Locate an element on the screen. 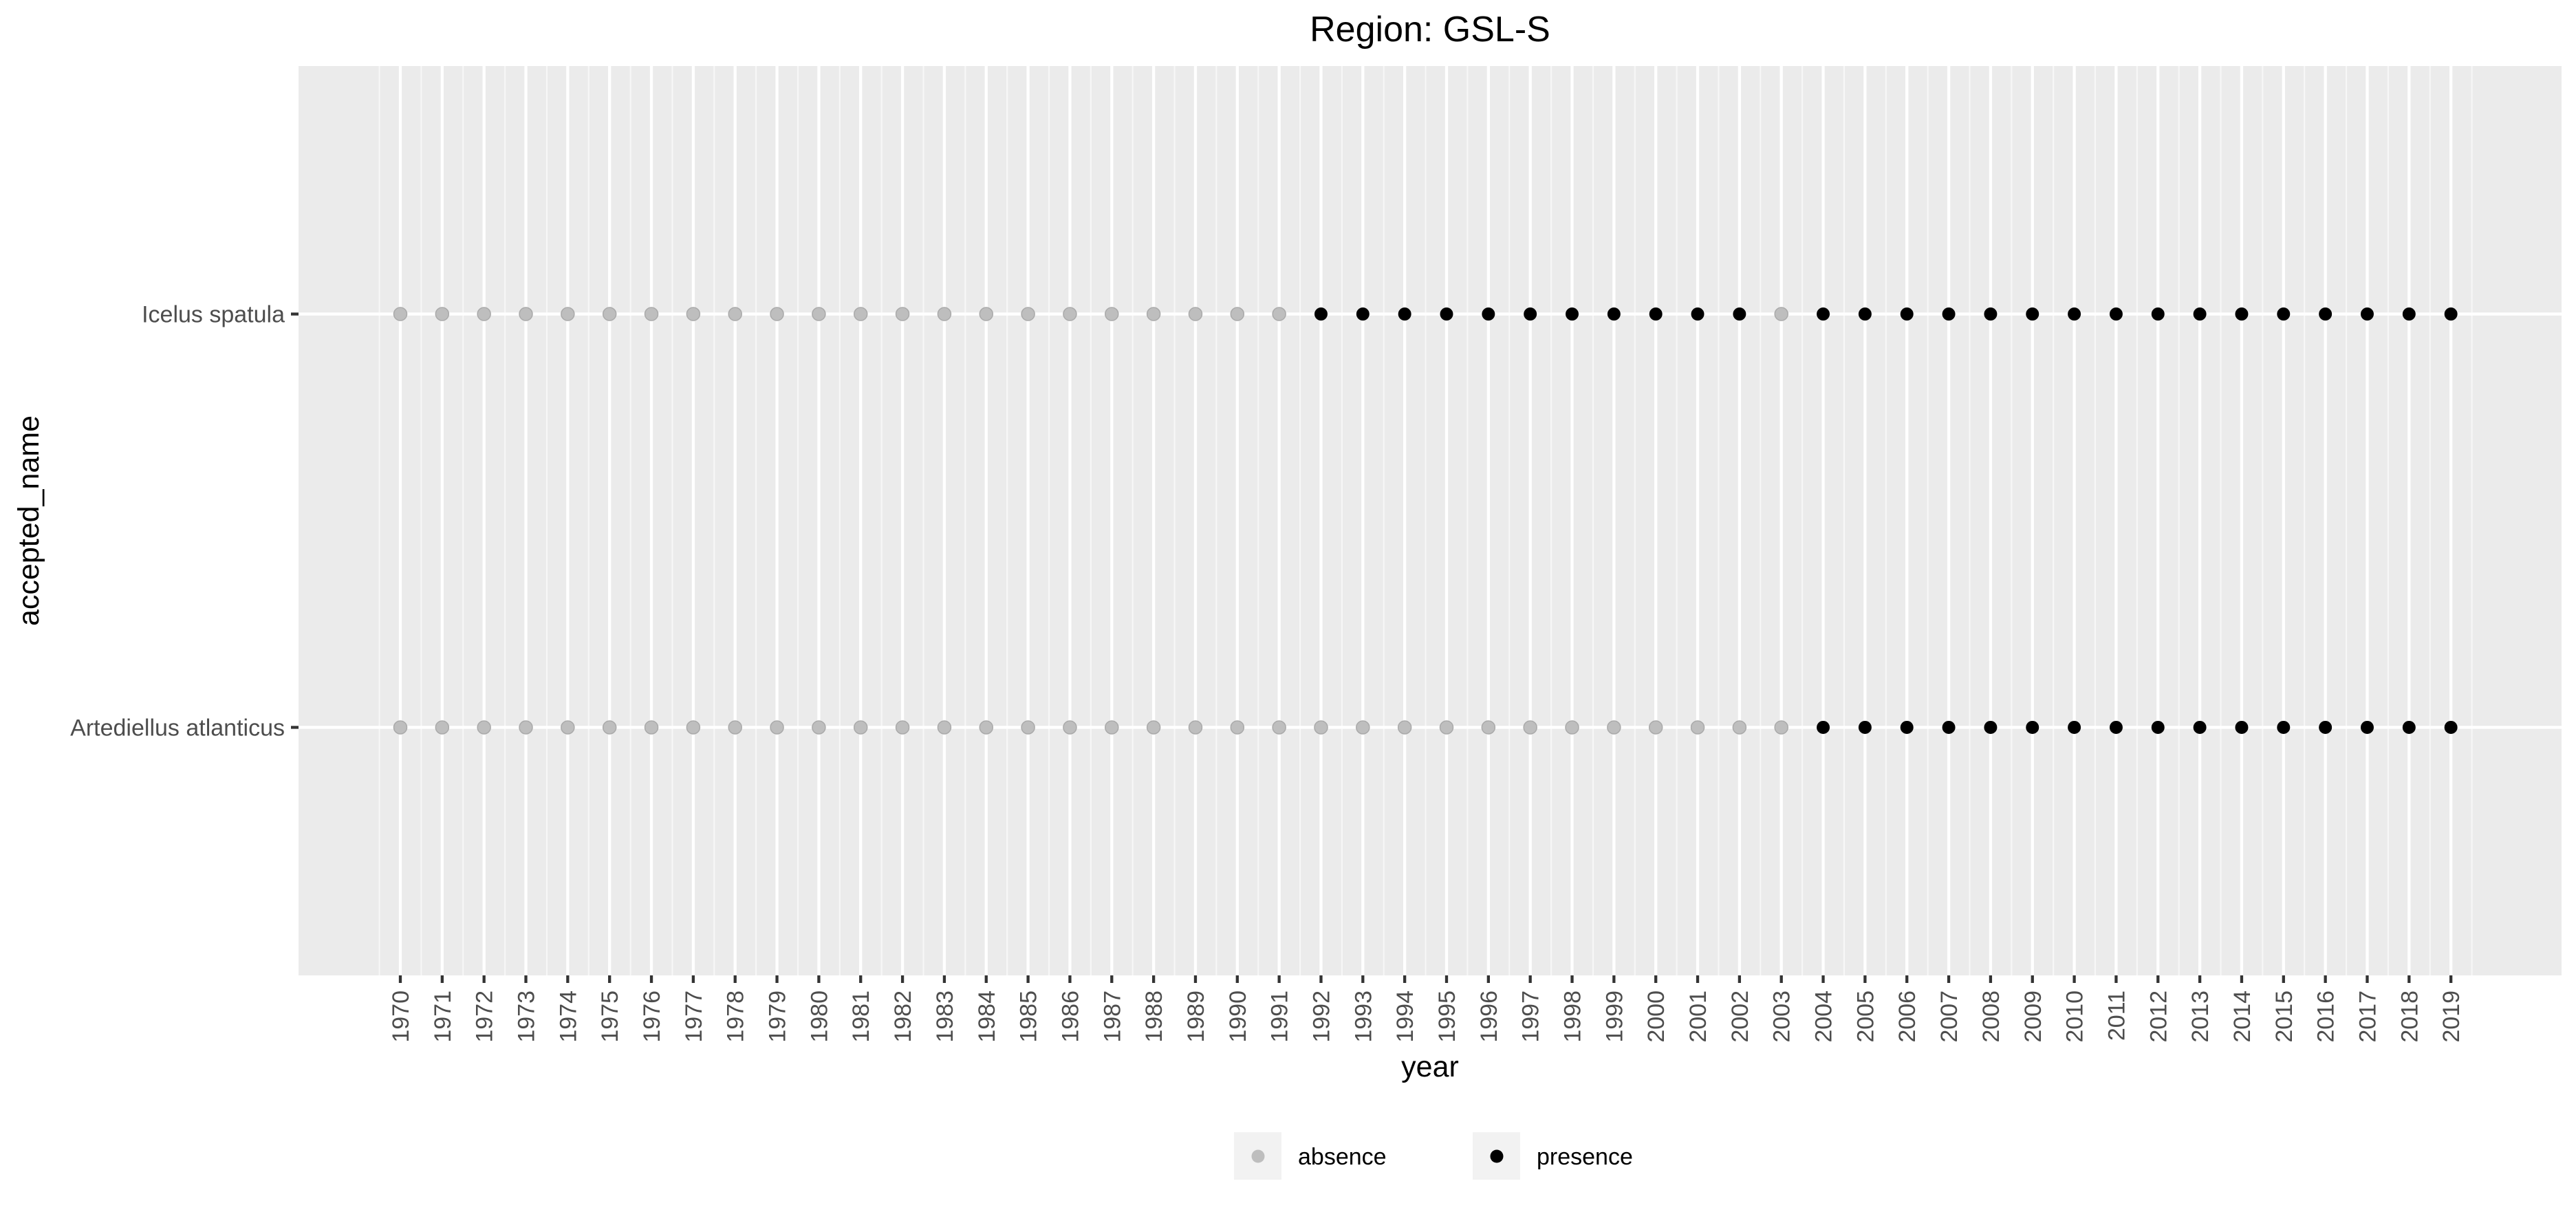  x-tick-label: 1994 is located at coordinates (1405, 1017).